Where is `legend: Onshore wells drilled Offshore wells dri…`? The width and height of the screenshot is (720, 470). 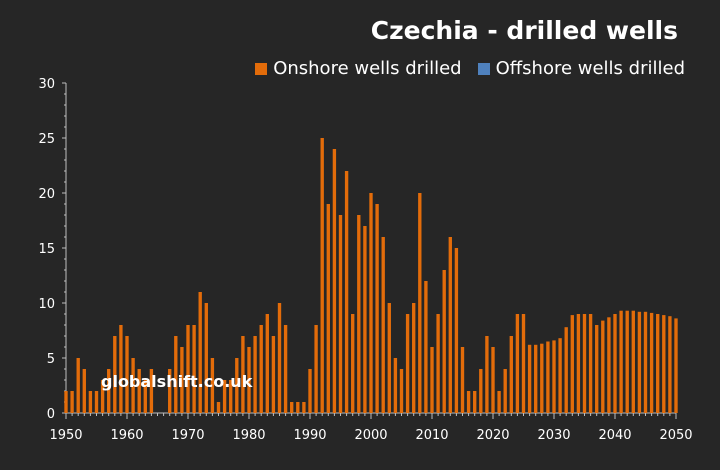 legend: Onshore wells drilled Offshore wells dri… is located at coordinates (470, 68).